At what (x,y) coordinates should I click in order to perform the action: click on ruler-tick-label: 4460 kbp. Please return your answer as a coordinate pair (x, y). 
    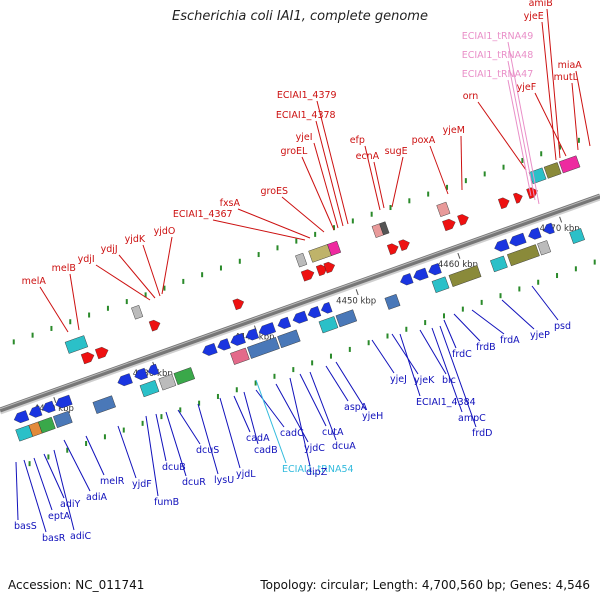
    Looking at the image, I should click on (458, 265).